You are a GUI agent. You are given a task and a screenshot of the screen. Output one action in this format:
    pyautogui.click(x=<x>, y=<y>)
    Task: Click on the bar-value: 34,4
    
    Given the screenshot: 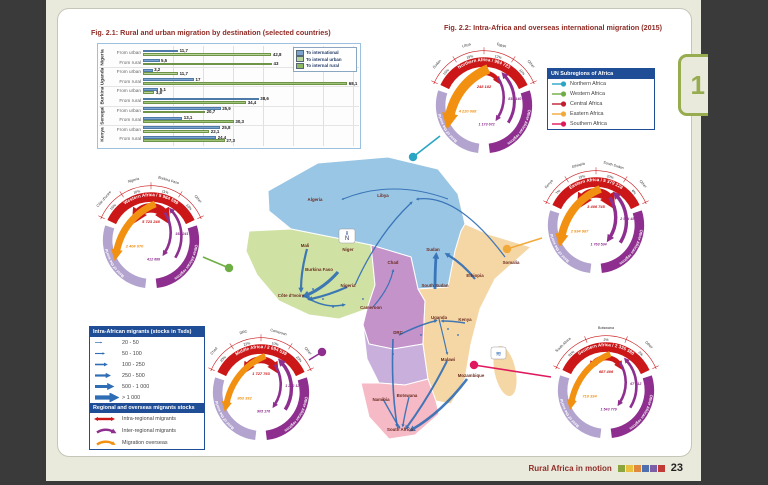 What is the action you would take?
    pyautogui.click(x=252, y=102)
    